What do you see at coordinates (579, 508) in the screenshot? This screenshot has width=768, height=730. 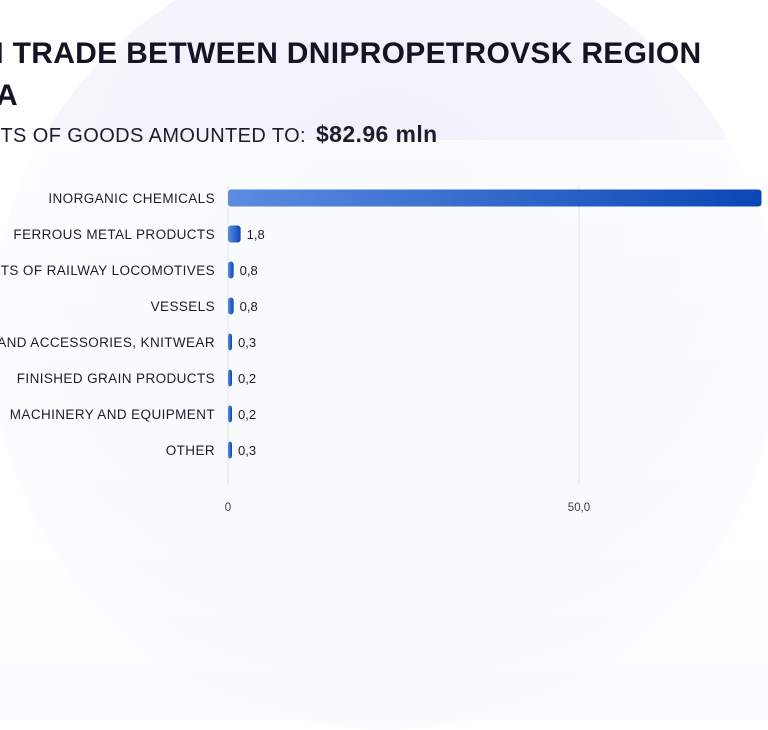 I see `x-tick-label: 50,0` at bounding box center [579, 508].